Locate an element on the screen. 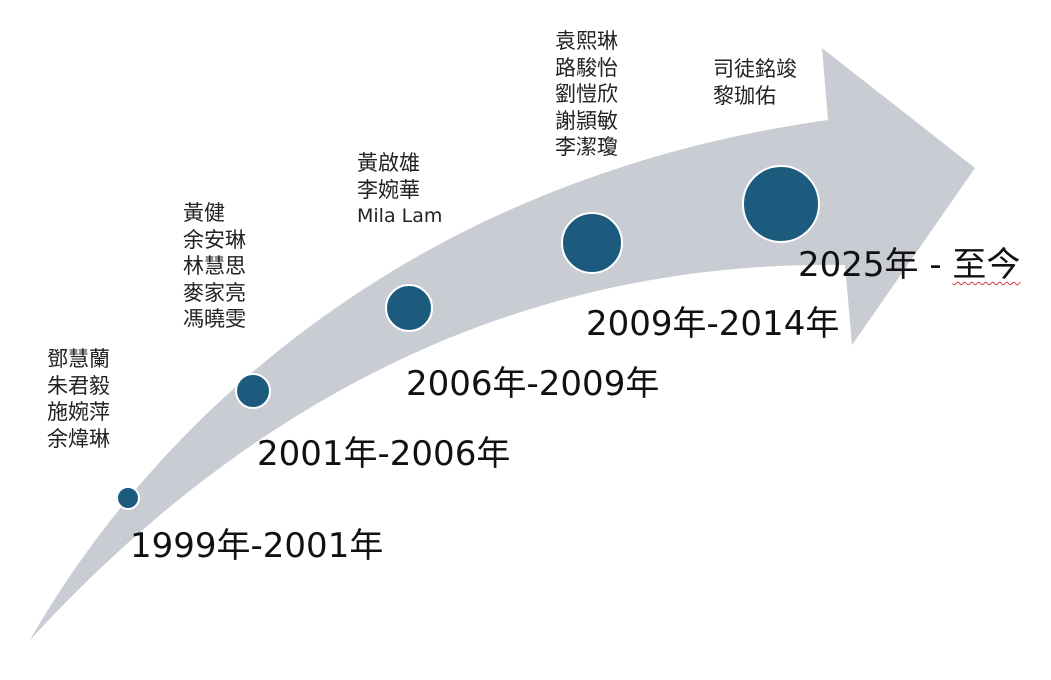 Image resolution: width=1051 pixels, height=680 pixels. member-name: 劉愷欣 is located at coordinates (586, 94).